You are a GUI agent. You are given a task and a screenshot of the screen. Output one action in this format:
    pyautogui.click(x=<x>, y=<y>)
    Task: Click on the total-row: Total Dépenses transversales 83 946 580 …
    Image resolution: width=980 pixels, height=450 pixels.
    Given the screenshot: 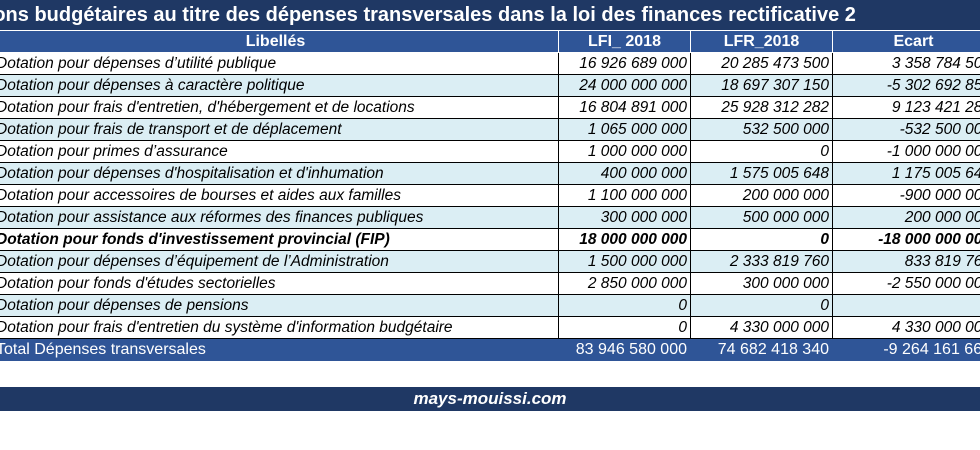 What is the action you would take?
    pyautogui.click(x=490, y=349)
    